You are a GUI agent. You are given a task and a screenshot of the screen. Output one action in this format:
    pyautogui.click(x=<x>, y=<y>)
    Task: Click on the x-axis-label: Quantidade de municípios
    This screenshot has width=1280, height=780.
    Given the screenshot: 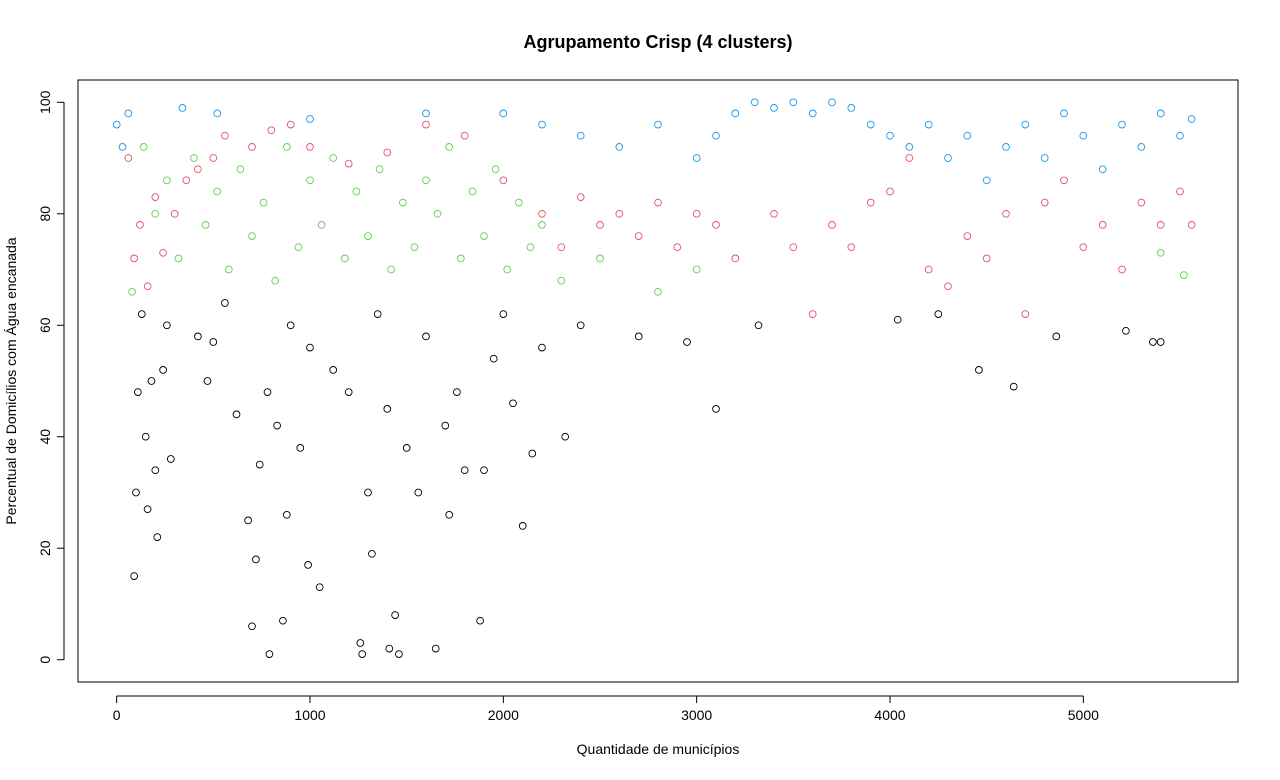 What is the action you would take?
    pyautogui.click(x=658, y=749)
    